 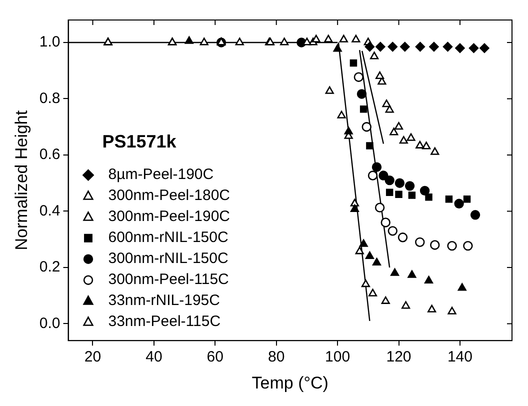 I want to click on legend-label: 600nm-rNIL-150C, so click(x=168, y=237).